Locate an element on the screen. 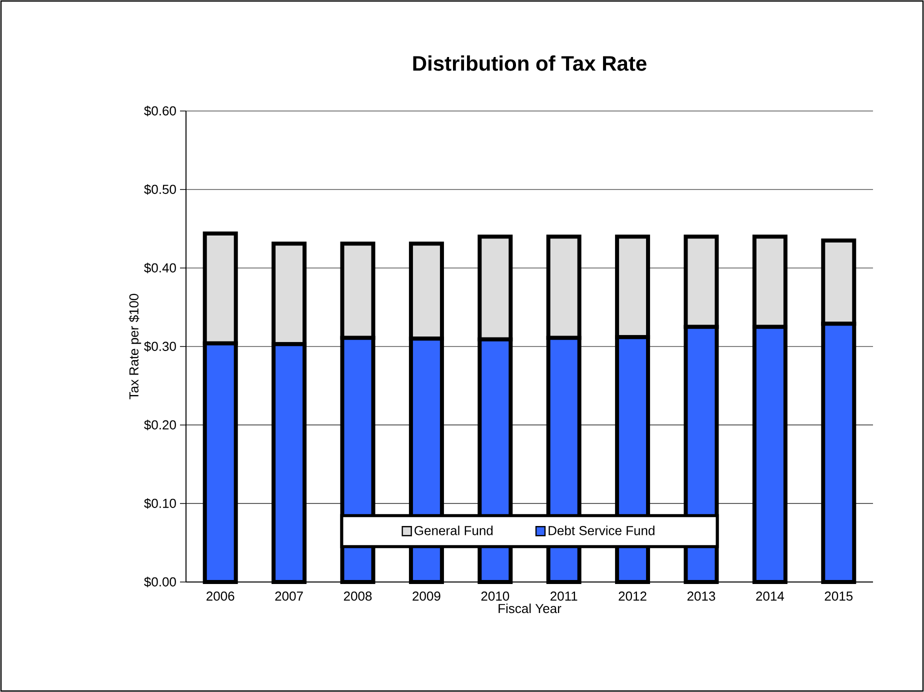 Image resolution: width=924 pixels, height=692 pixels. legend-label: General Fund is located at coordinates (453, 531).